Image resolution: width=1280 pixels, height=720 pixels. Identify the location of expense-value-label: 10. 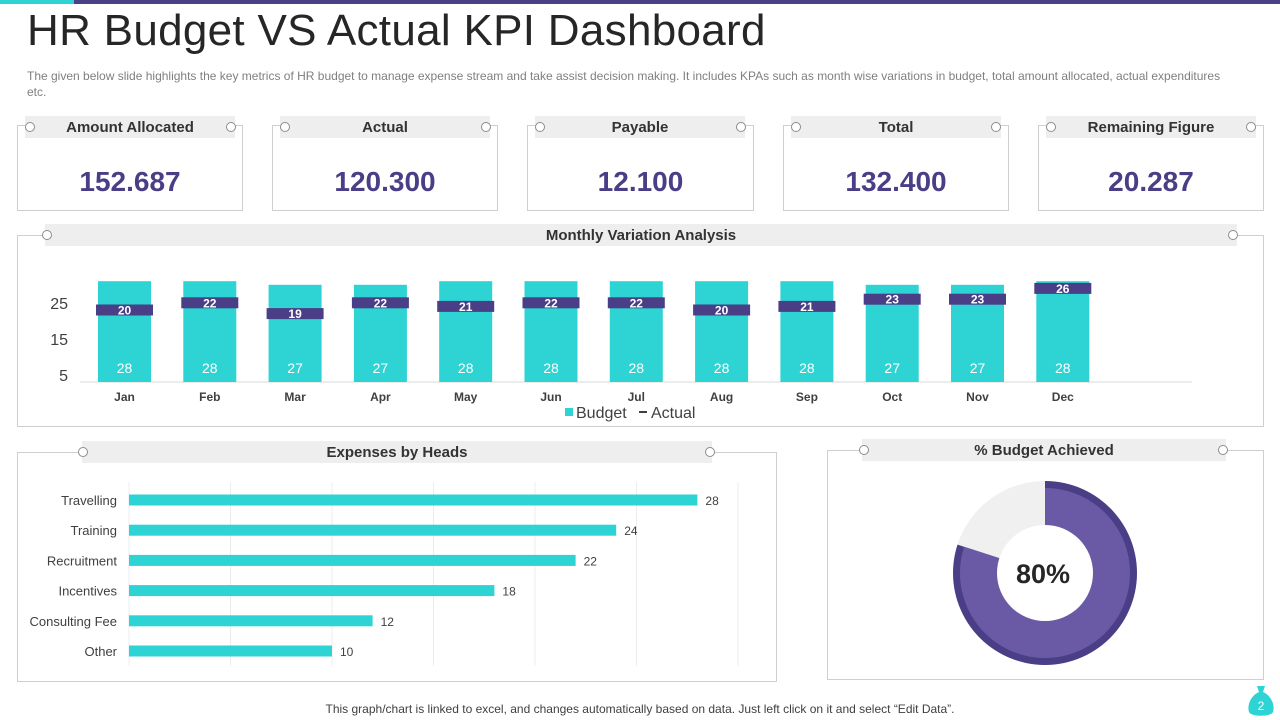
(347, 652).